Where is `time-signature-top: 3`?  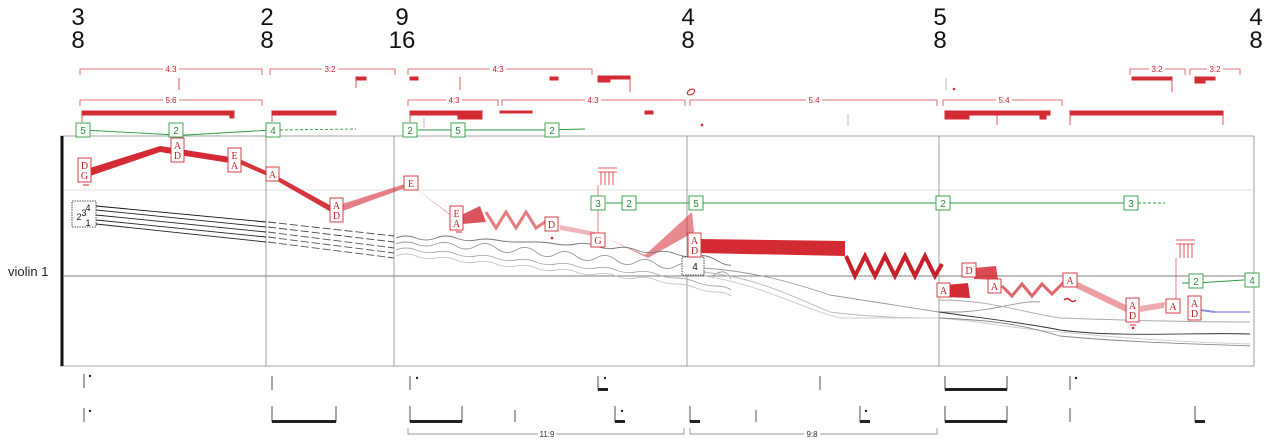 time-signature-top: 3 is located at coordinates (77, 17).